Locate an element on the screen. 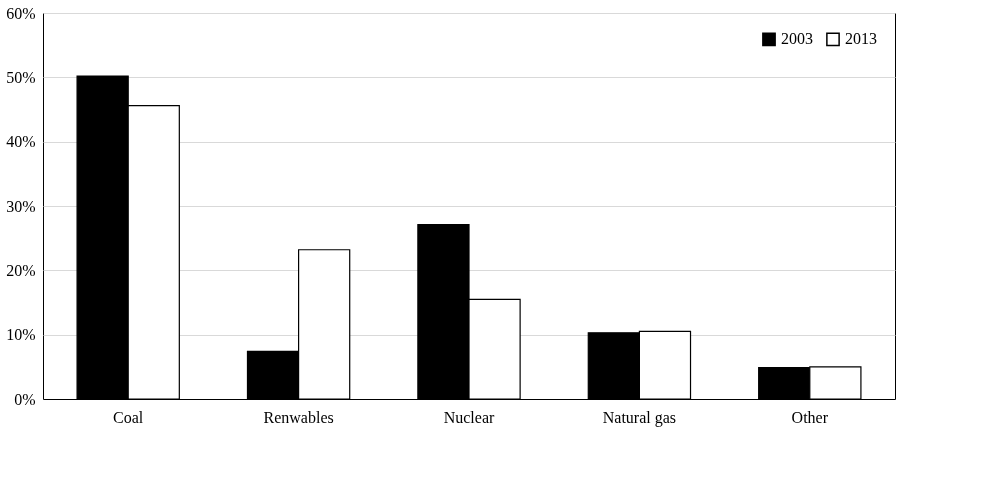 This screenshot has height=501, width=1001. y-tick-label: 50% is located at coordinates (21, 77).